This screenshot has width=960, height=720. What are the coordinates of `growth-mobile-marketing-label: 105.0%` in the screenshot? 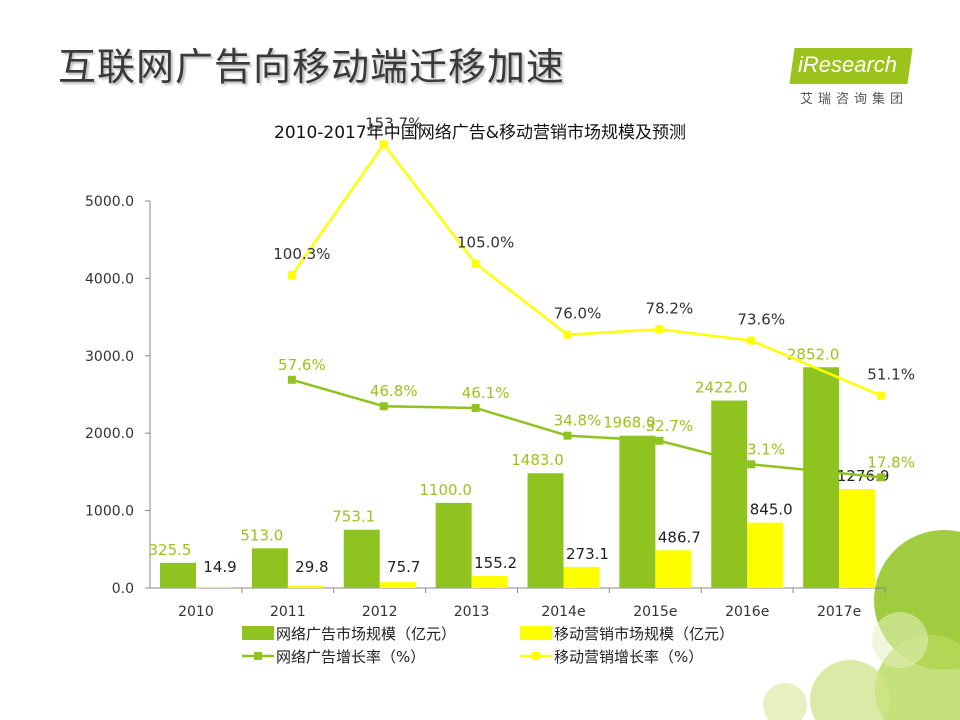 It's located at (485, 243).